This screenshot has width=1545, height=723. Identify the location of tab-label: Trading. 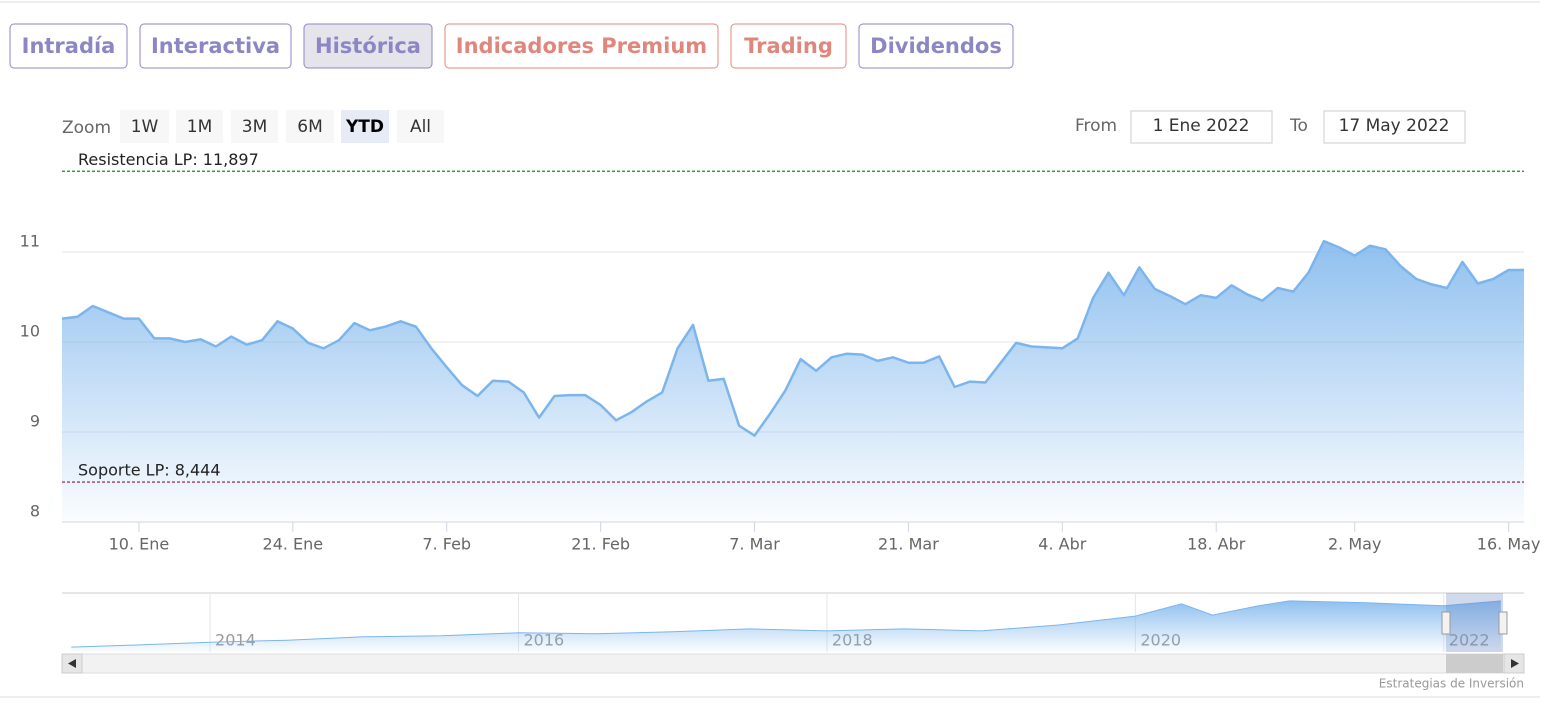
(788, 46).